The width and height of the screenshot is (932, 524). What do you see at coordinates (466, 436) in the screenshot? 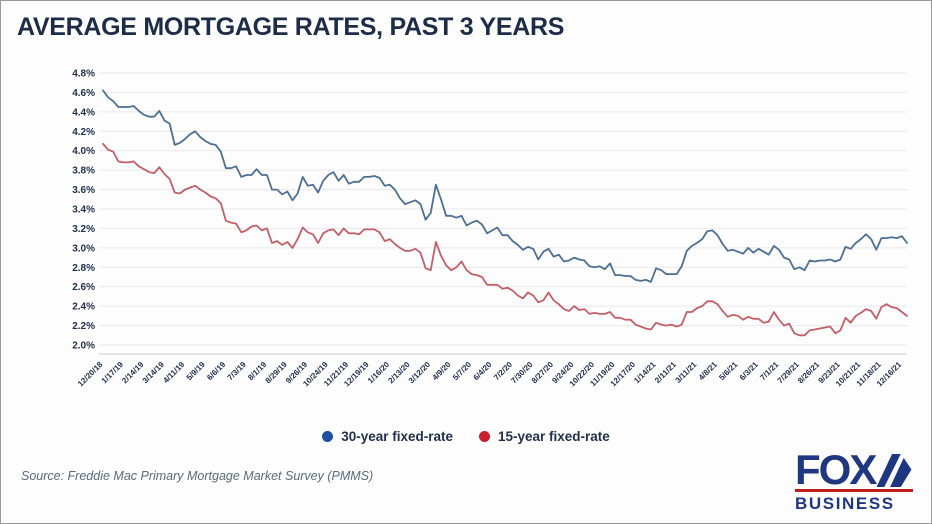
I see `chart-legend: 30-year fixed-rate 15-year fixed-rate` at bounding box center [466, 436].